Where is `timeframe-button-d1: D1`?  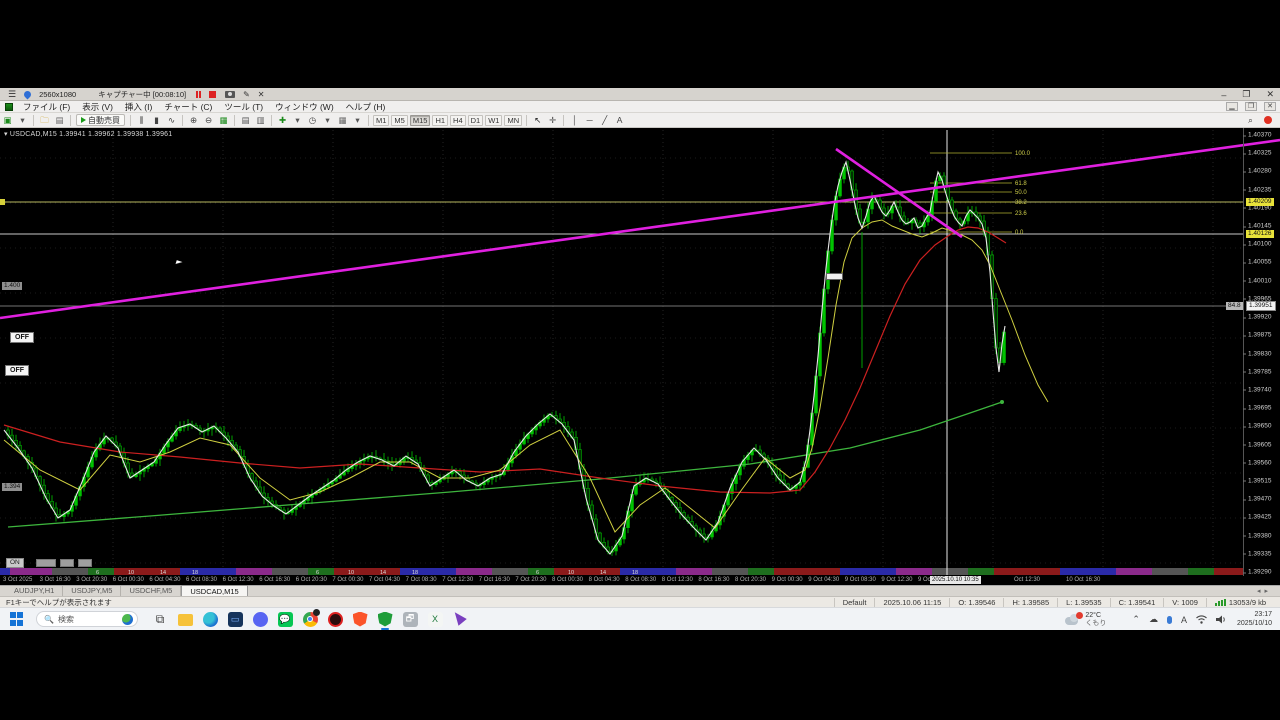
timeframe-button-d1: D1 is located at coordinates (475, 120).